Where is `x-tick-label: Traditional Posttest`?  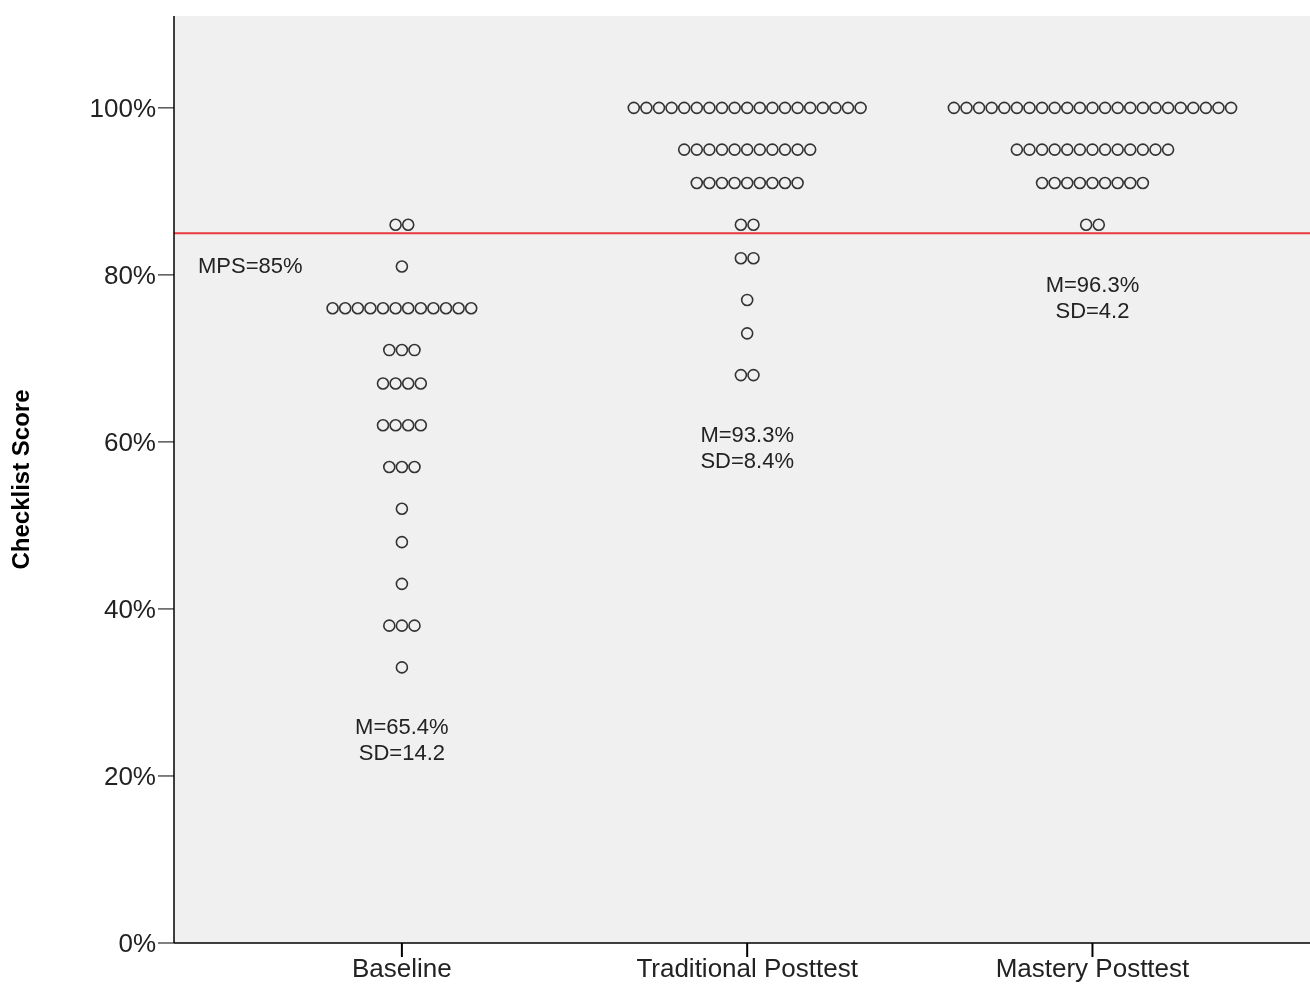 x-tick-label: Traditional Posttest is located at coordinates (747, 968).